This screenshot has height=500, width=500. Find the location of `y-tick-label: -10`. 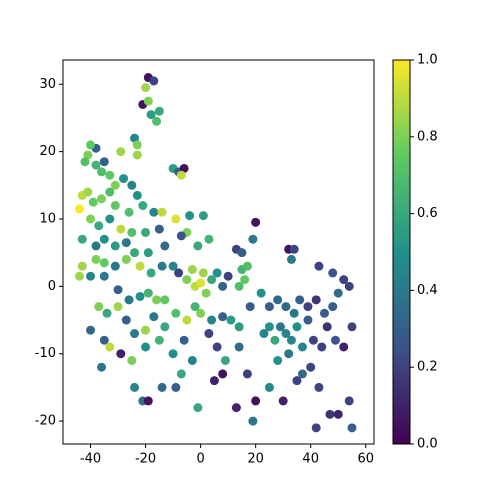

y-tick-label: -10 is located at coordinates (45, 353).